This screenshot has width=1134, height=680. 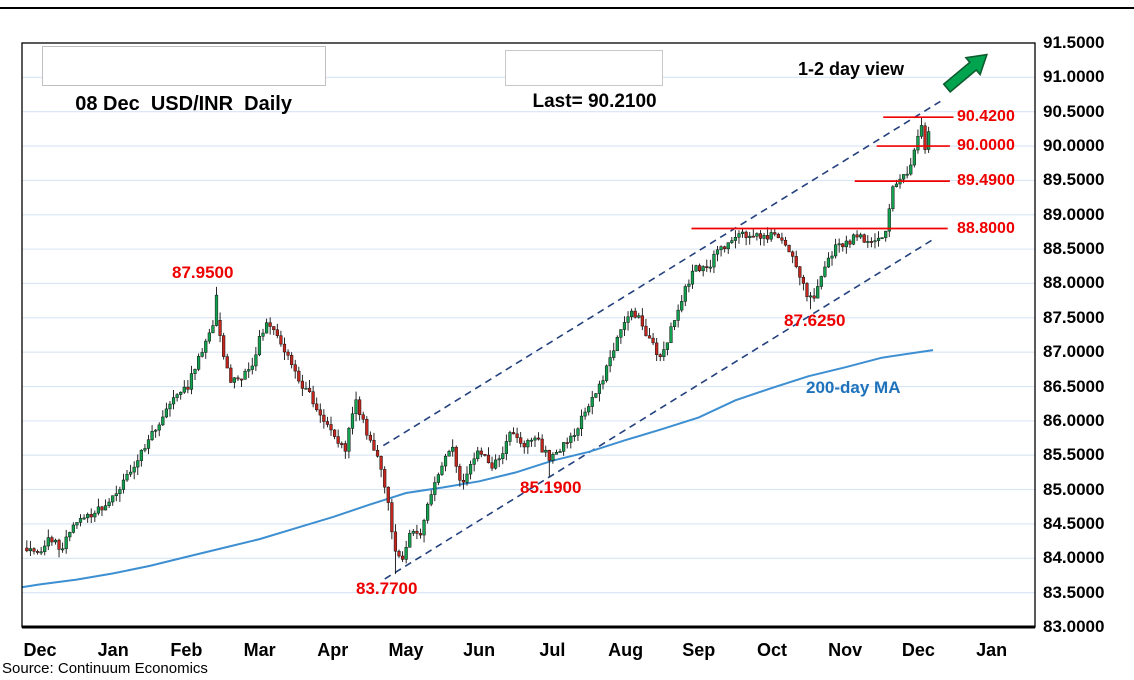 I want to click on y-axis-label: 88.5000, so click(x=1074, y=249).